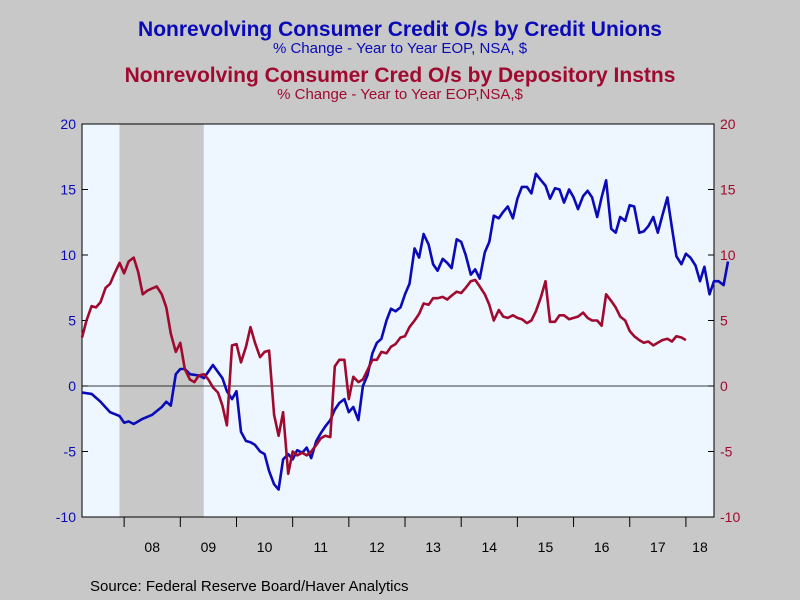  What do you see at coordinates (433, 547) in the screenshot?
I see `x-tick-label: 13` at bounding box center [433, 547].